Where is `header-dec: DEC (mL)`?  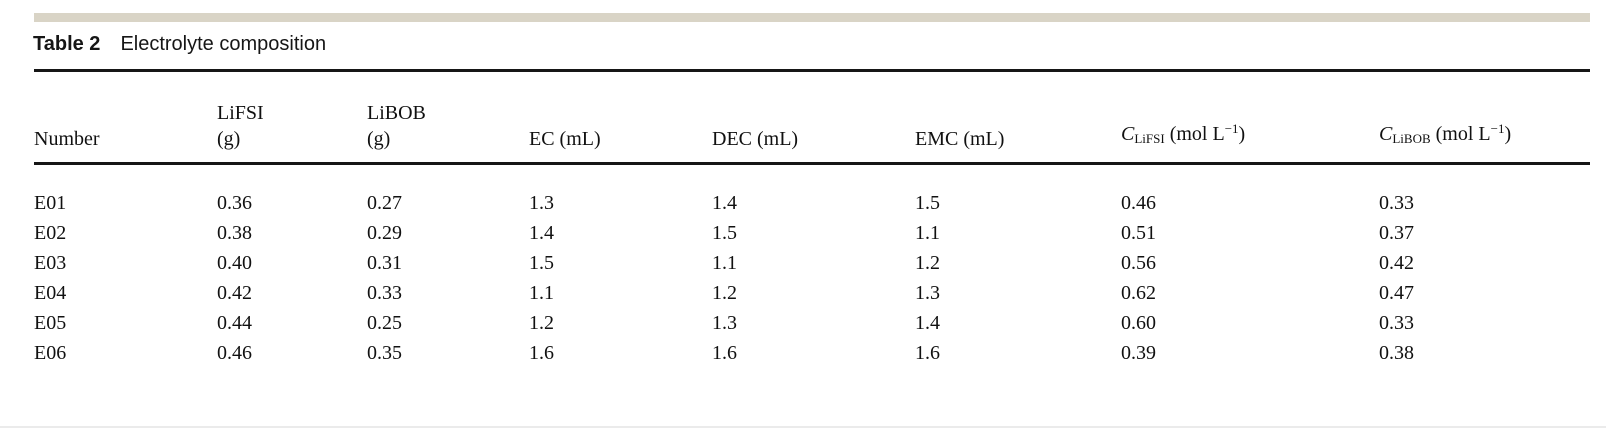
header-dec: DEC (mL) is located at coordinates (813, 124).